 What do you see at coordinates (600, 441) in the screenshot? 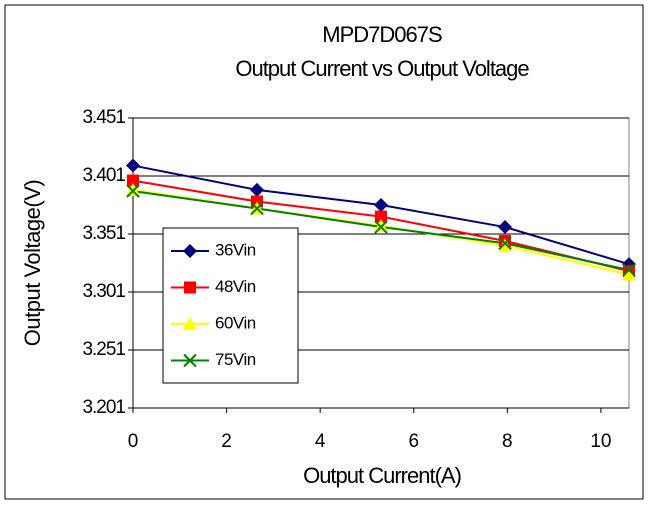
I see `x-tick-label: 10` at bounding box center [600, 441].